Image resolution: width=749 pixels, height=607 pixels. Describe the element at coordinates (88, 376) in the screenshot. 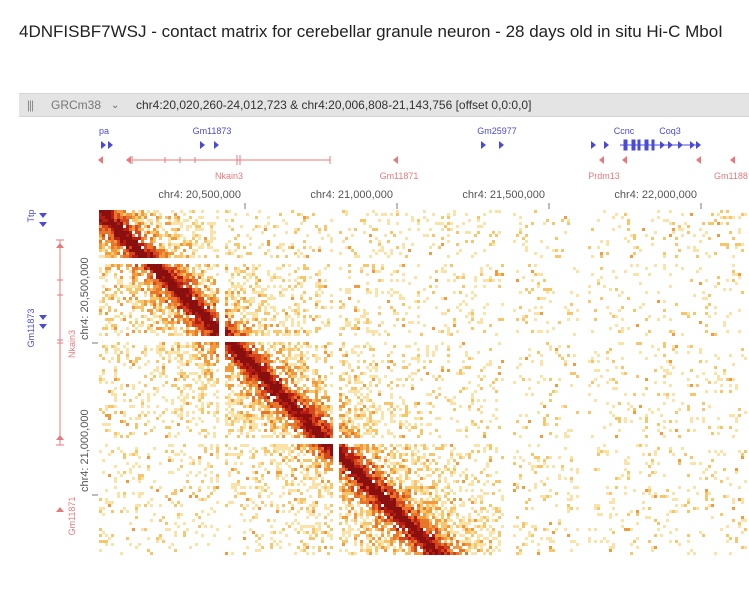

I see `left-chromosome-axis: chr4: 20,500,000 chr4: 21,000,000` at that location.